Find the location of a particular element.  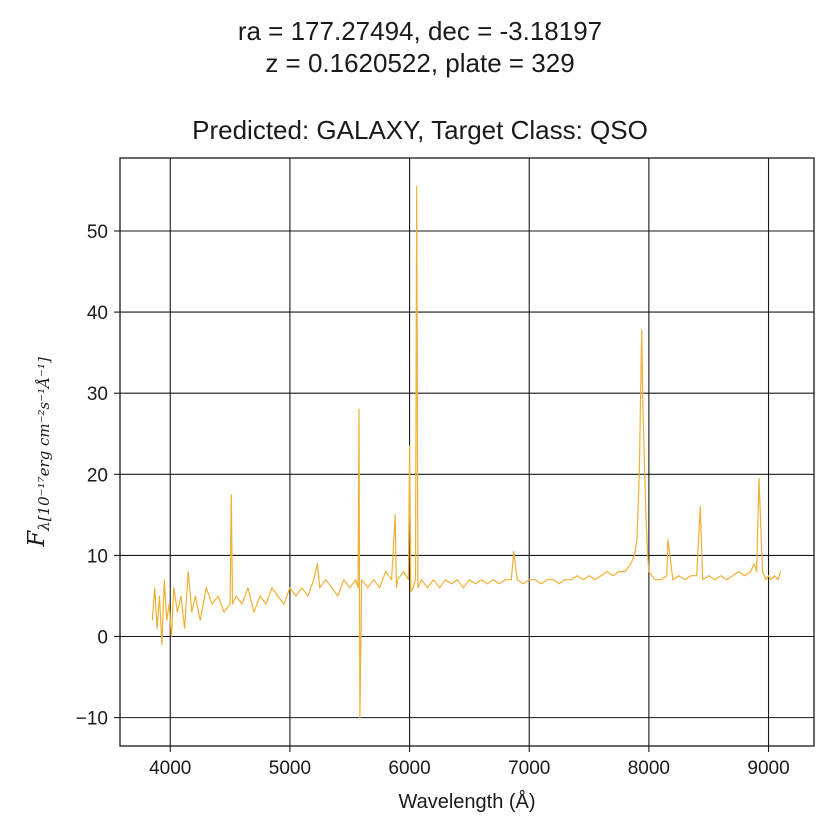

x-tick-label: 8000 is located at coordinates (649, 768).